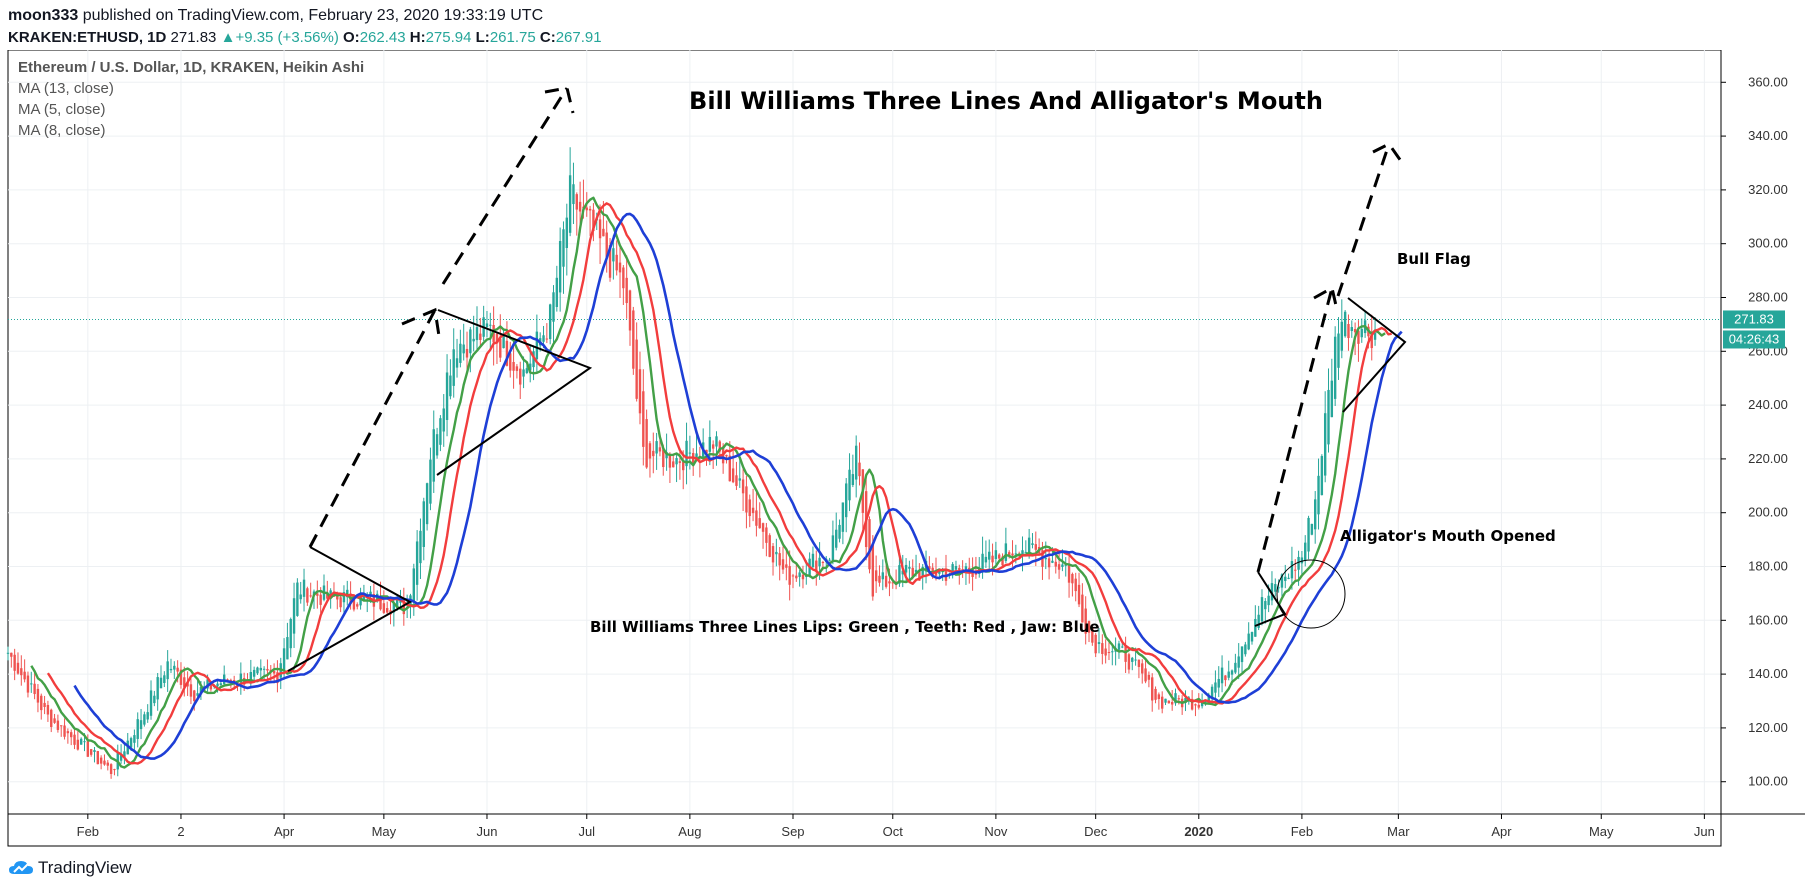  Describe the element at coordinates (1448, 536) in the screenshot. I see `mouth-label: Alligator's Mouth Opened` at that location.